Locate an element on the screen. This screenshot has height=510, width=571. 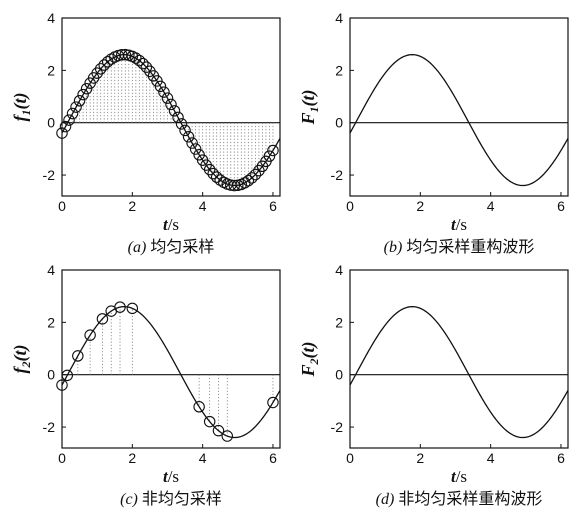
y-axis-label: f2(t) is located at coordinates (21, 359).